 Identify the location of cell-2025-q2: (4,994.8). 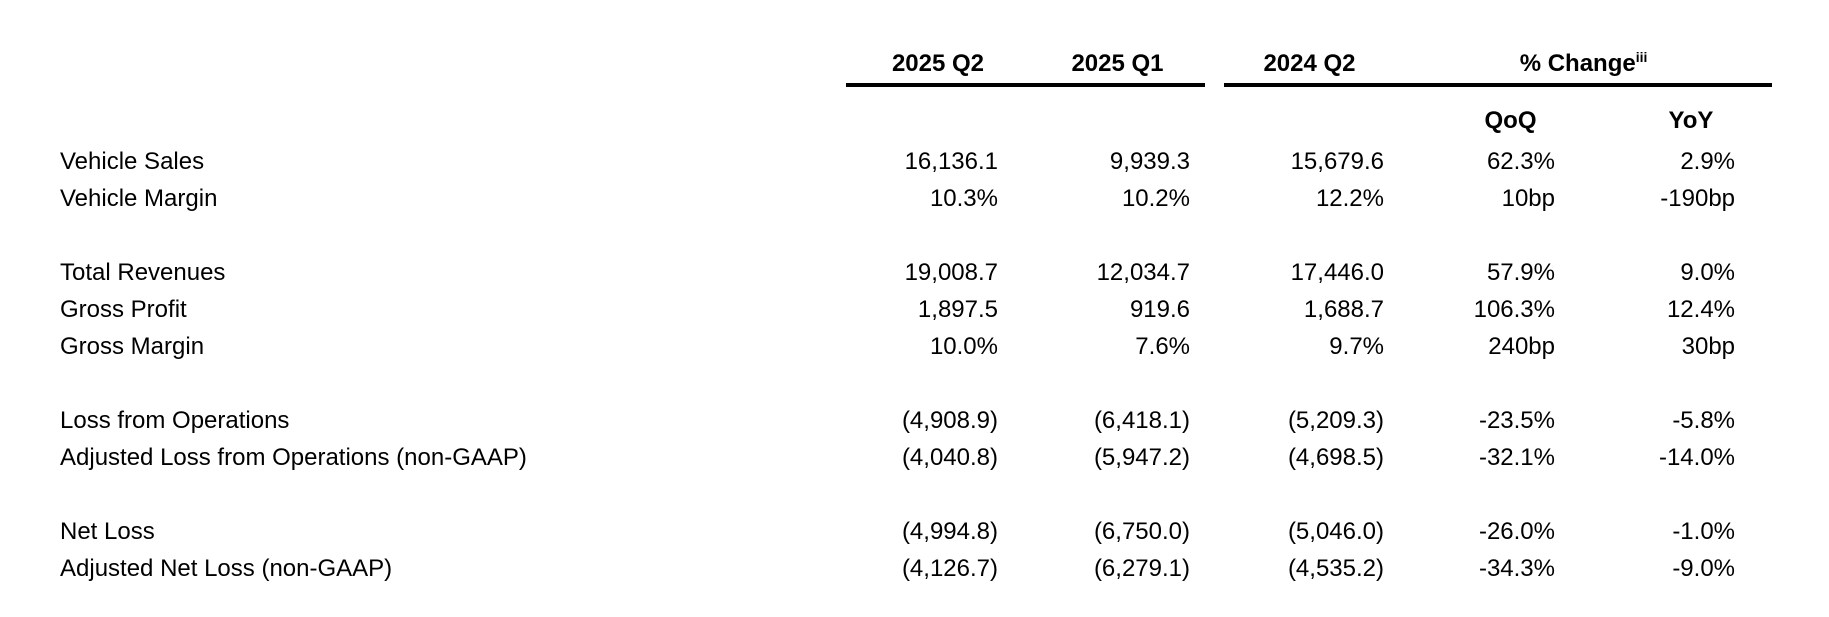
(949, 531).